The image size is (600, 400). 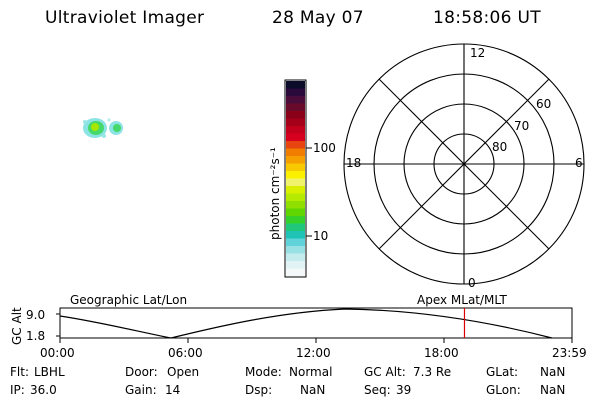 What do you see at coordinates (318, 18) in the screenshot?
I see `date-label: 28 May 07` at bounding box center [318, 18].